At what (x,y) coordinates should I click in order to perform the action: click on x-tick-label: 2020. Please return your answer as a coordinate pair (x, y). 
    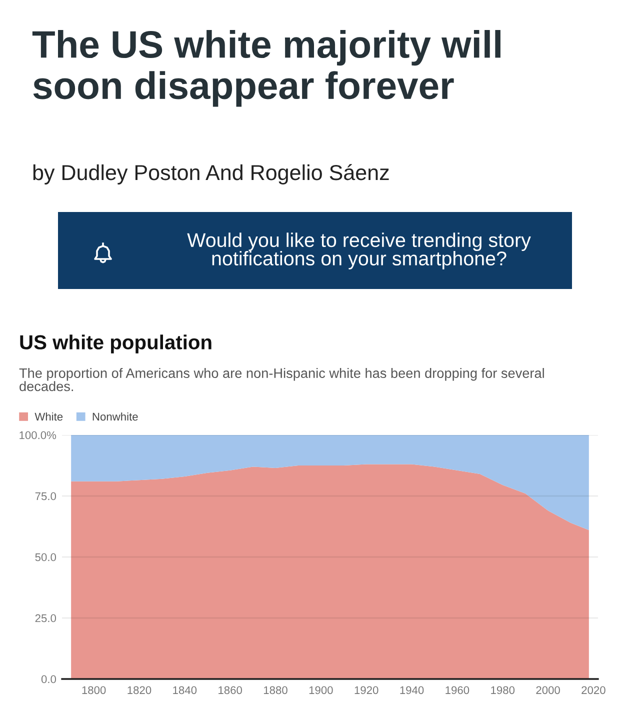
    Looking at the image, I should click on (594, 690).